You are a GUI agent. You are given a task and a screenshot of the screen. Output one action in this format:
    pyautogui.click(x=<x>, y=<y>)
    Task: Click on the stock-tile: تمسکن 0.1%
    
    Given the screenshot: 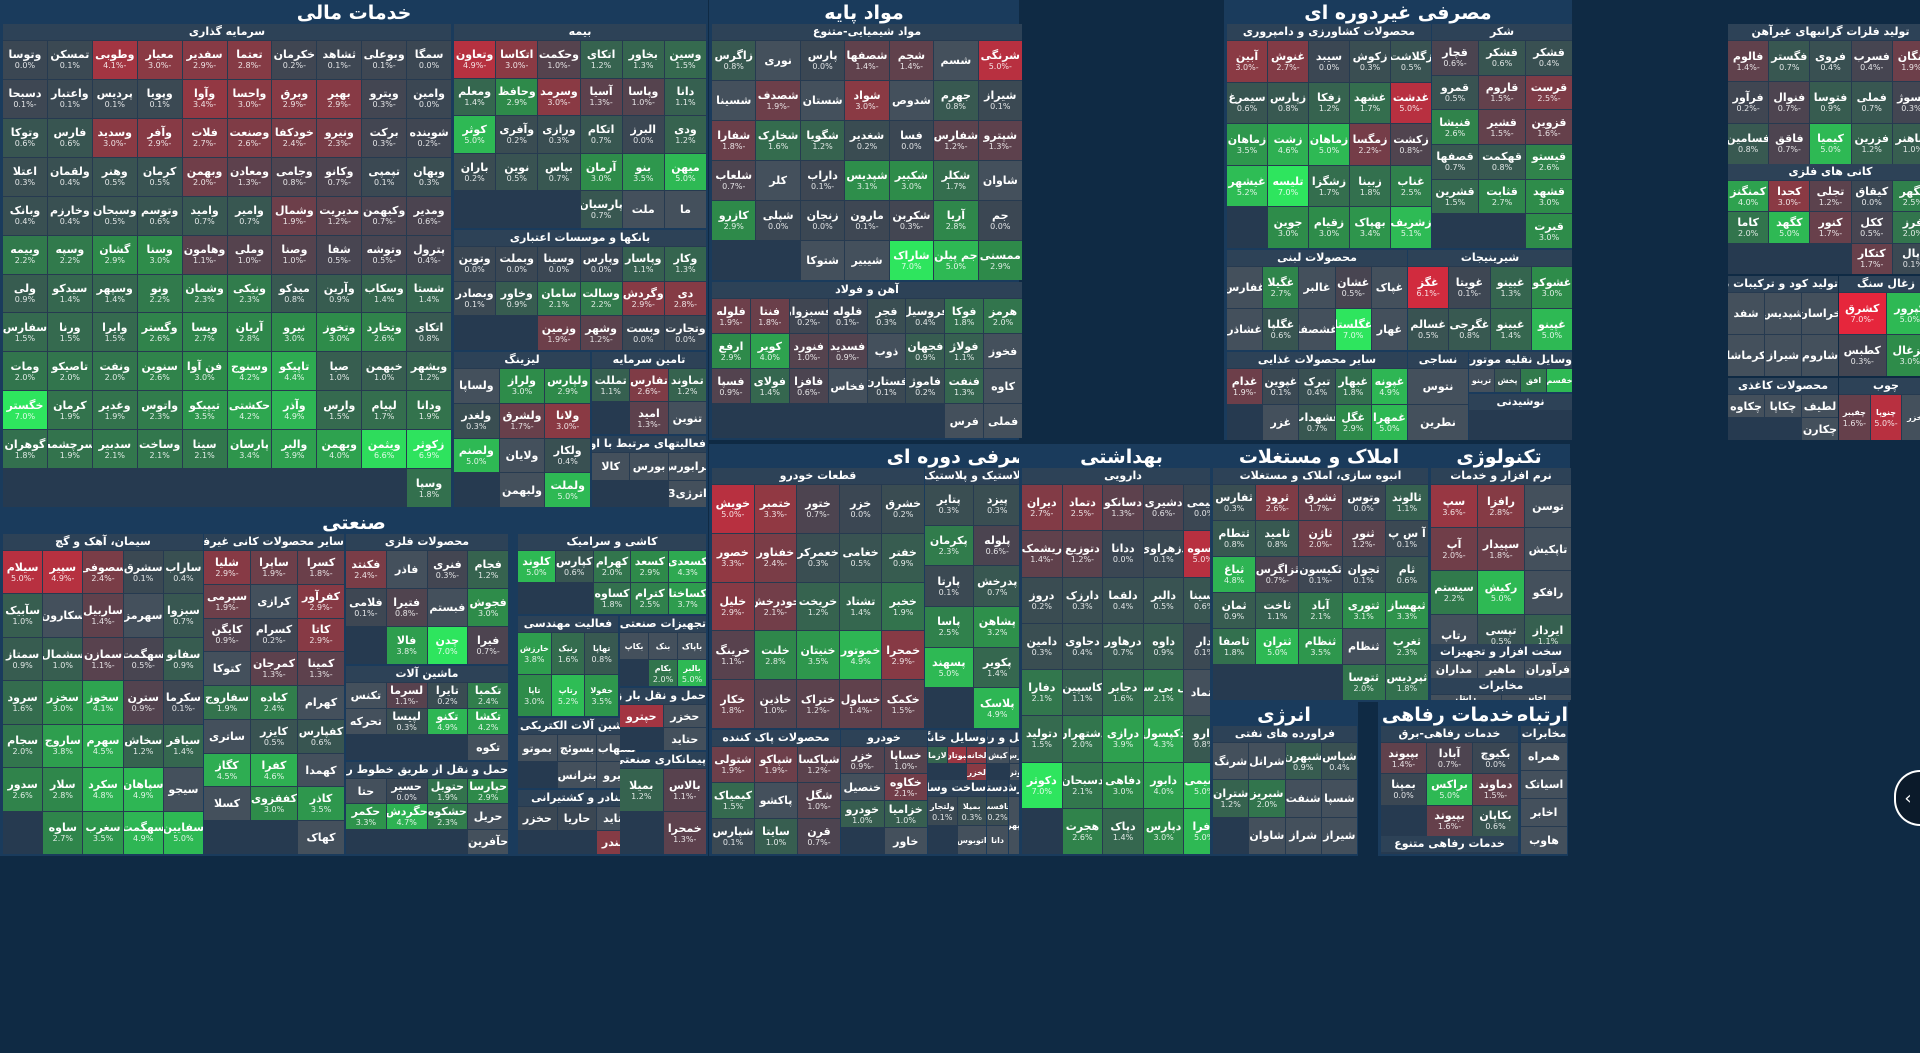 What is the action you would take?
    pyautogui.click(x=69, y=60)
    